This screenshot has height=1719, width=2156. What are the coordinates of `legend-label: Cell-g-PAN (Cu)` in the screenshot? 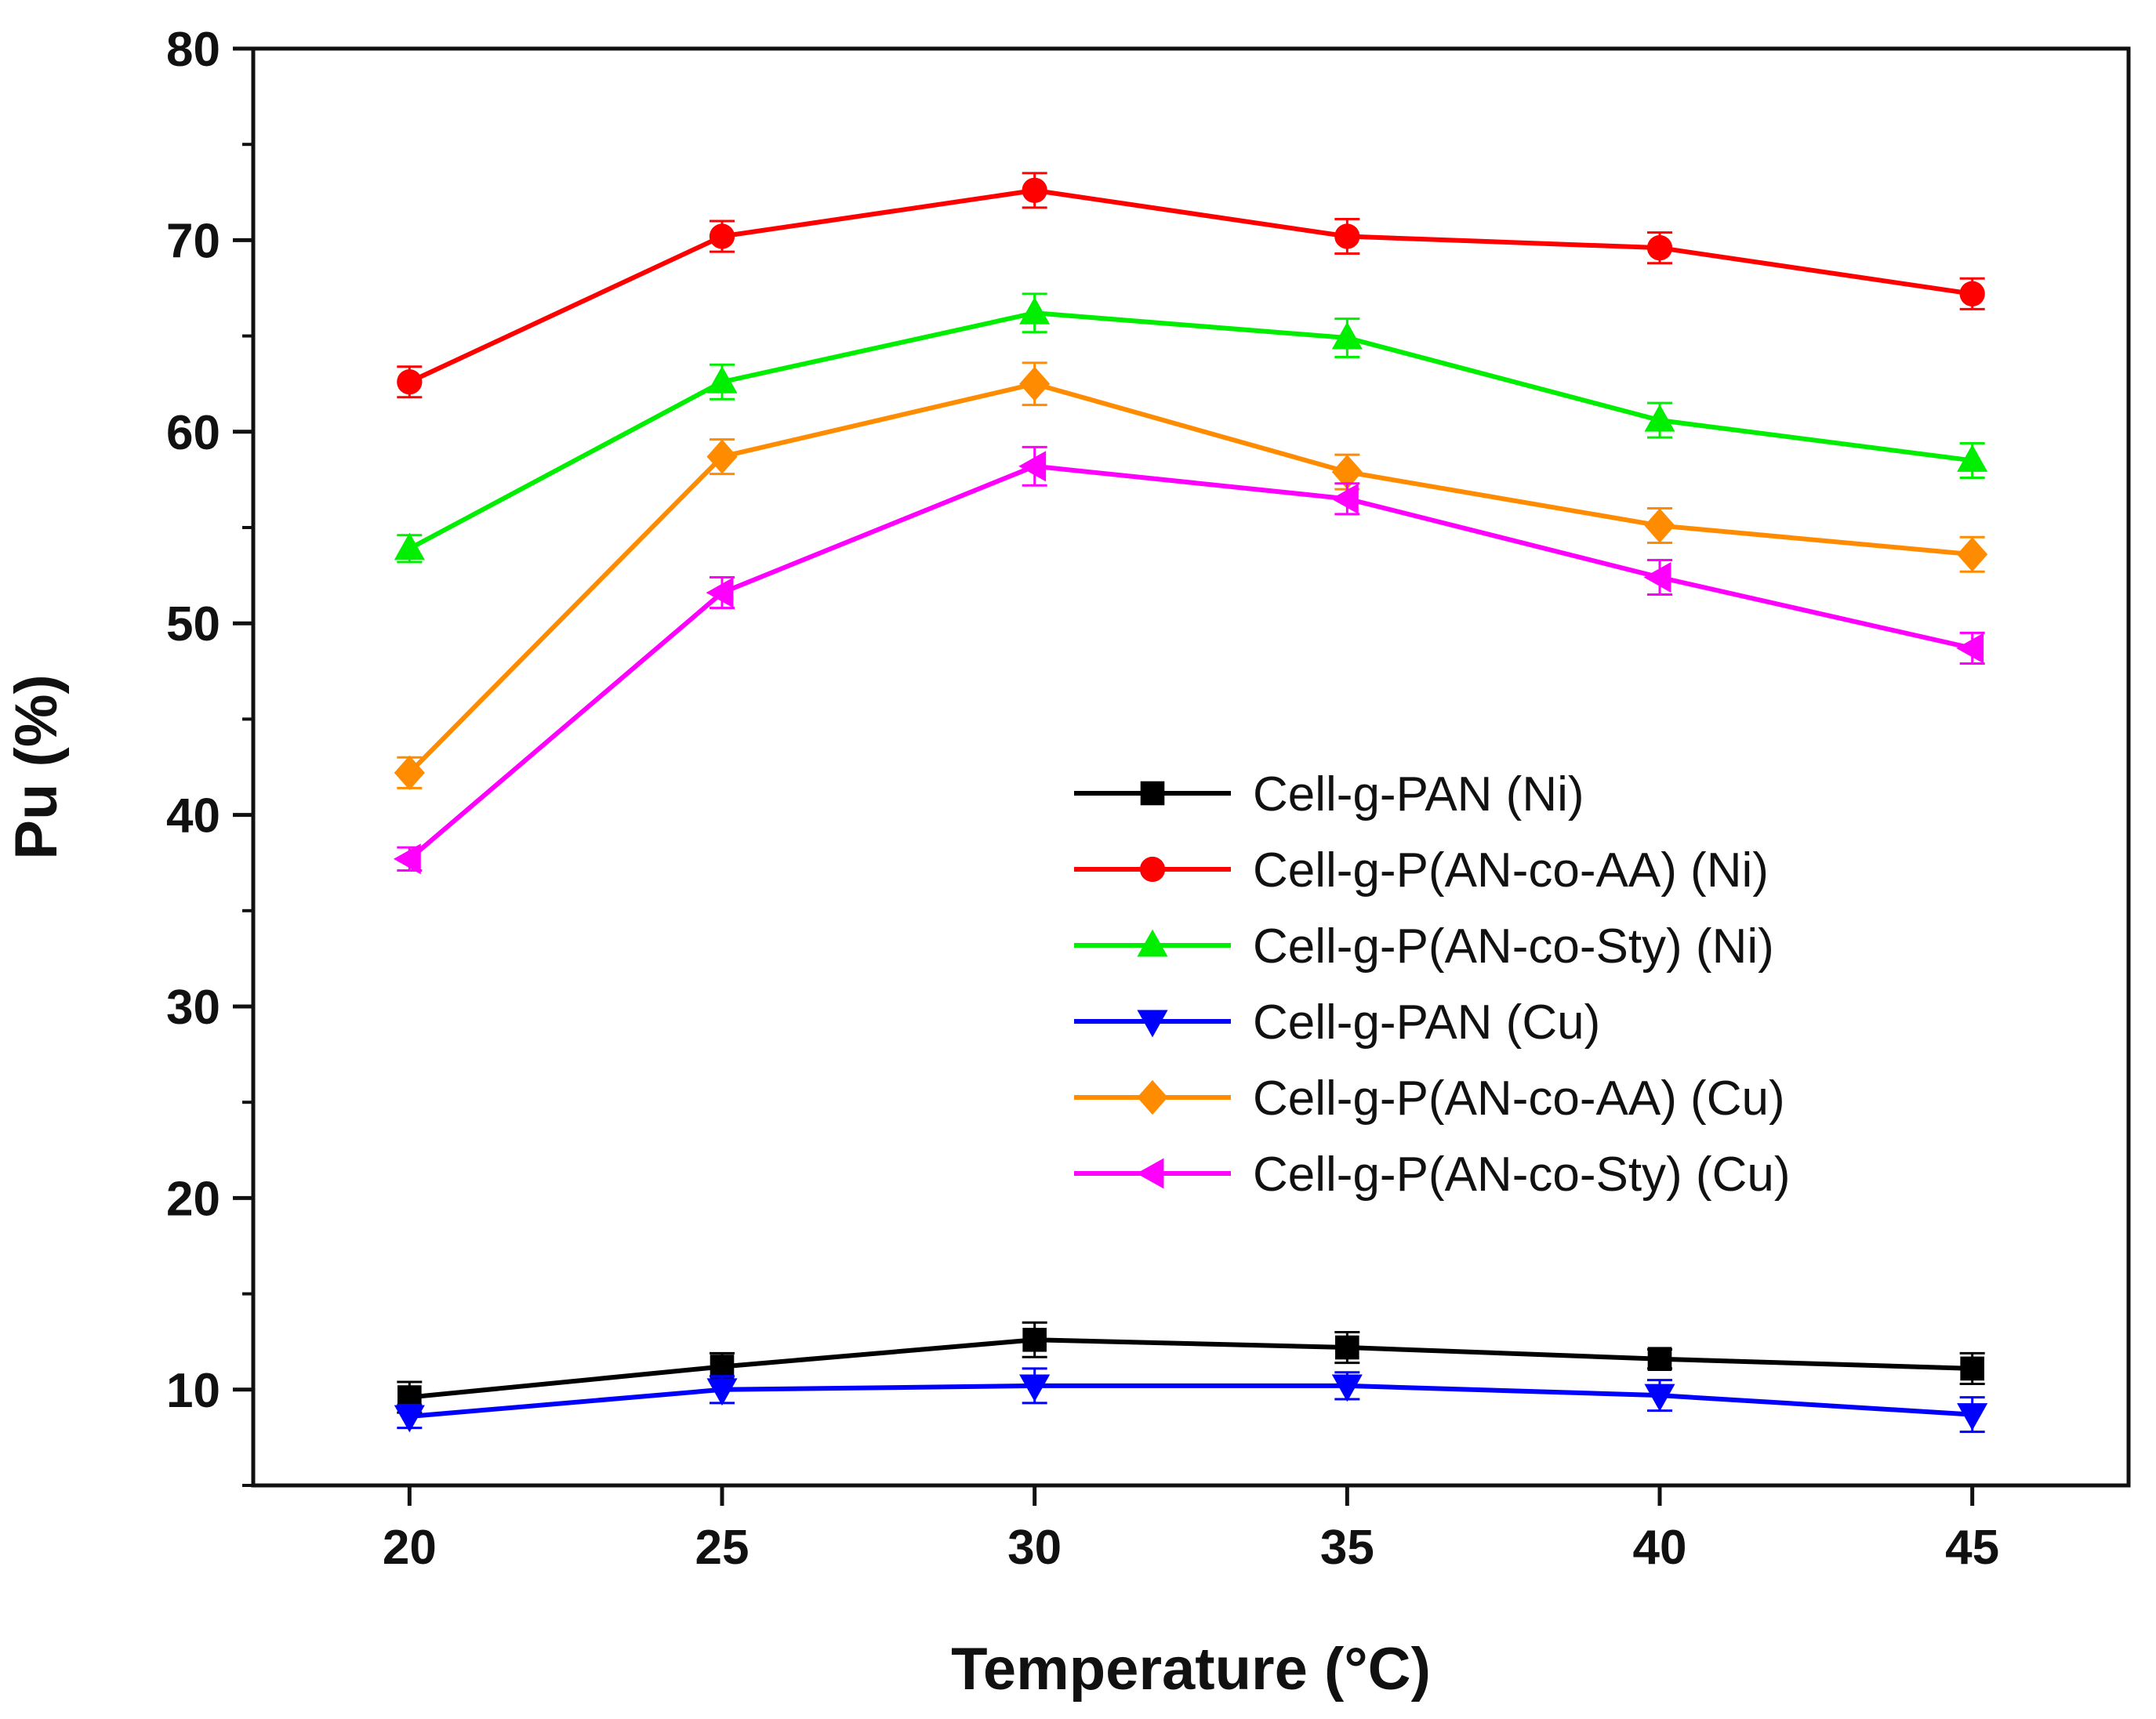 It's located at (1426, 1022).